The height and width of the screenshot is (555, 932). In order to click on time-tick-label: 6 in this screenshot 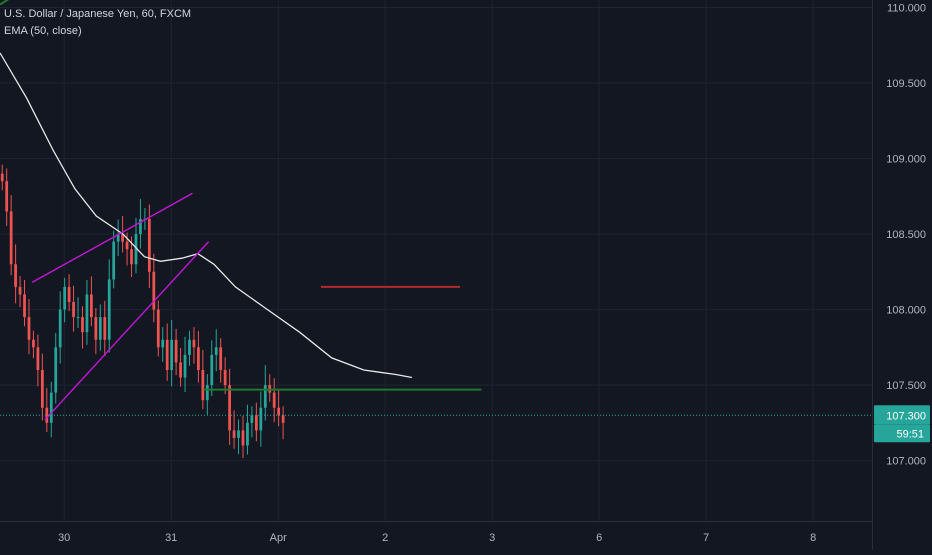, I will do `click(599, 538)`.